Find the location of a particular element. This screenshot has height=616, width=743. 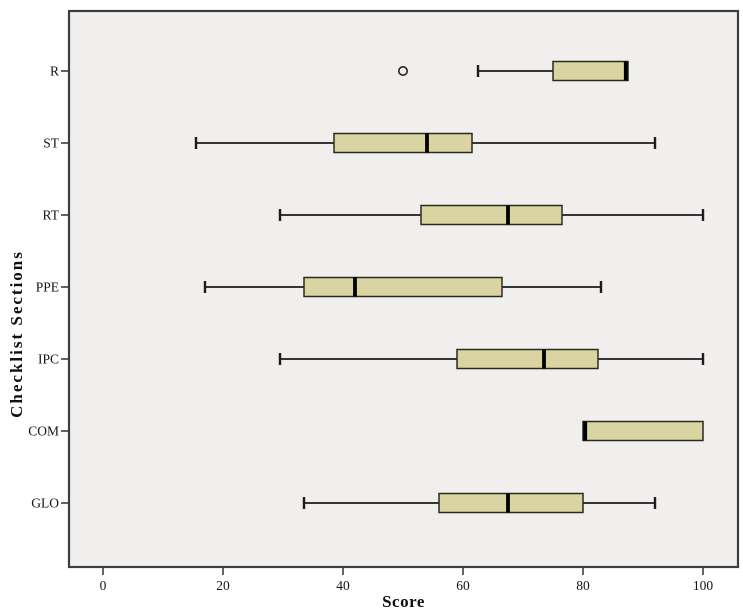

y-tick-RT: RT is located at coordinates (56, 215).